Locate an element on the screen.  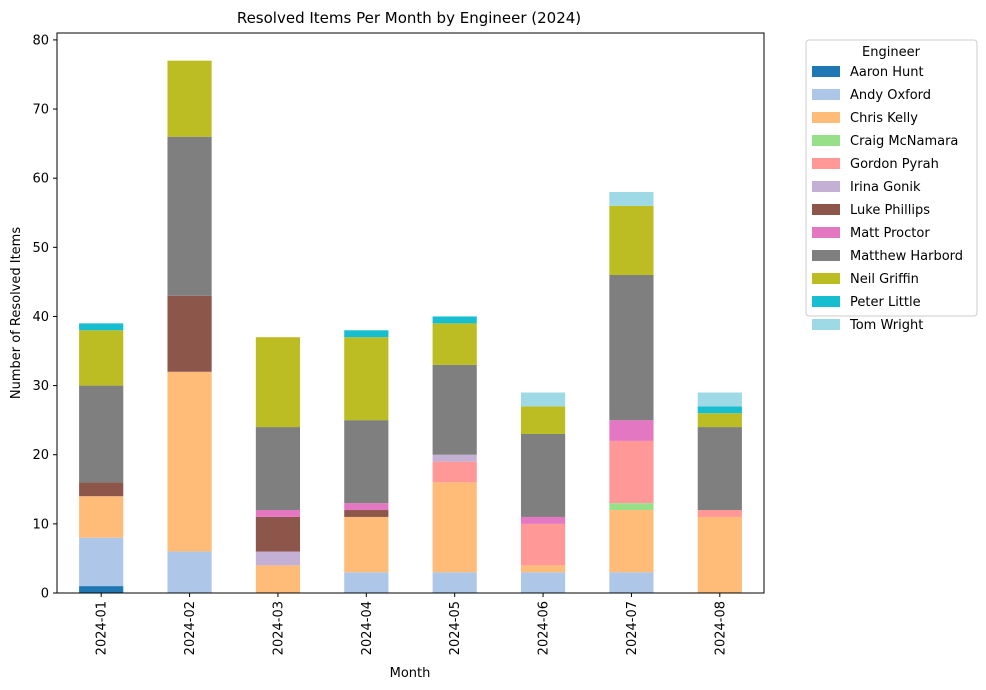
legend-title: Engineer is located at coordinates (891, 52).